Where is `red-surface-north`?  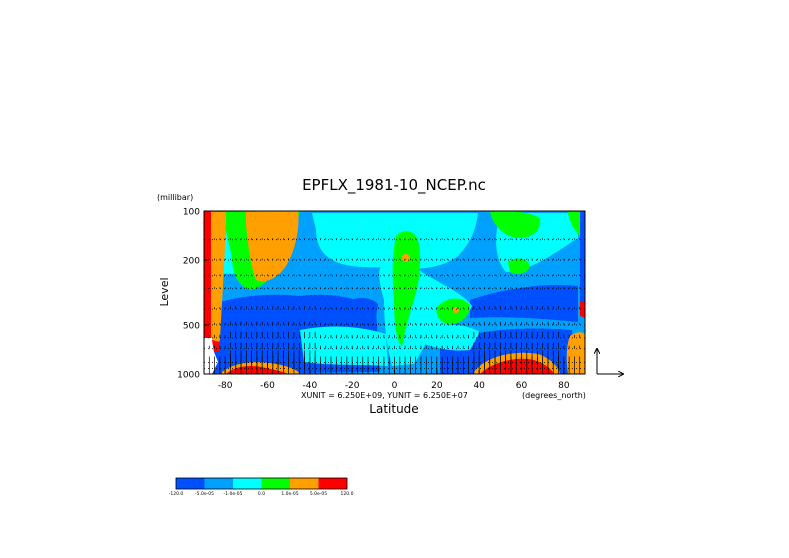
red-surface-north is located at coordinates (517, 366).